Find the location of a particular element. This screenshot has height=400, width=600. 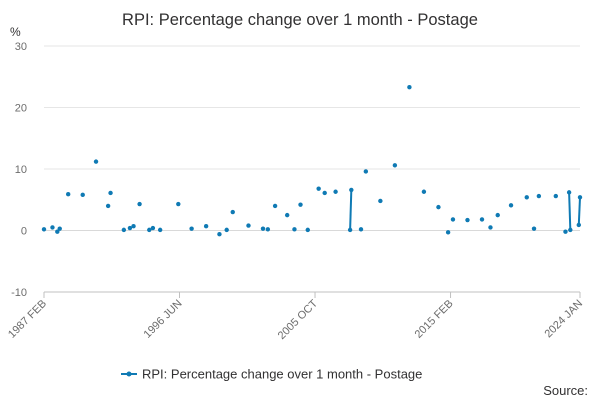

y-tick-label: 0 is located at coordinates (24, 232).